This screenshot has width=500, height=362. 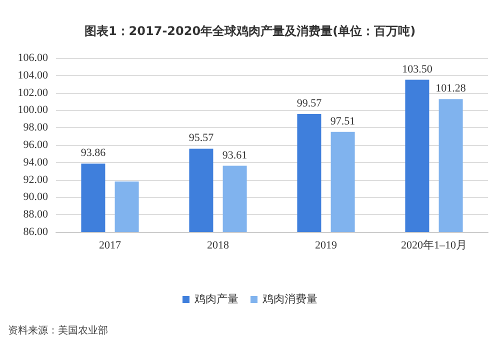 What do you see at coordinates (93, 153) in the screenshot?
I see `data-label: 93.86` at bounding box center [93, 153].